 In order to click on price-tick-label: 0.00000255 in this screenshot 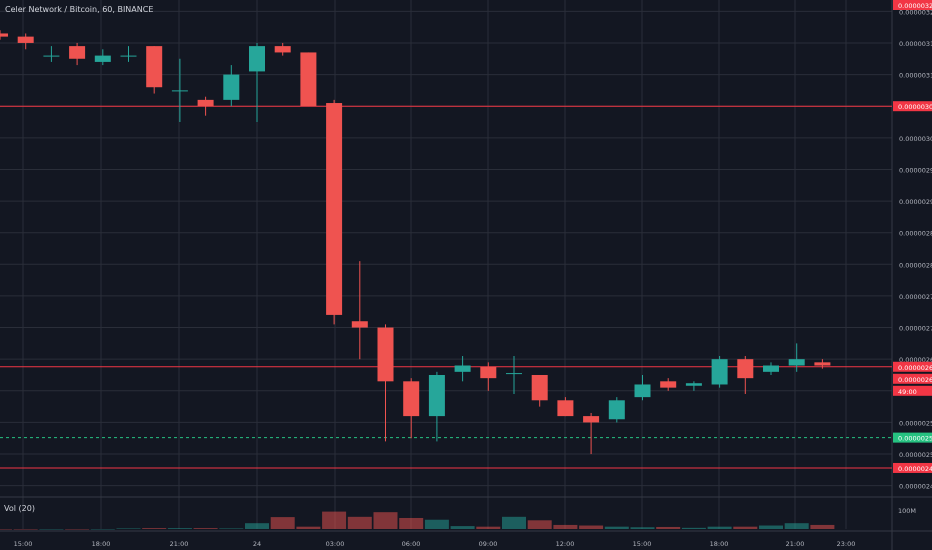, I will do `click(915, 423)`.